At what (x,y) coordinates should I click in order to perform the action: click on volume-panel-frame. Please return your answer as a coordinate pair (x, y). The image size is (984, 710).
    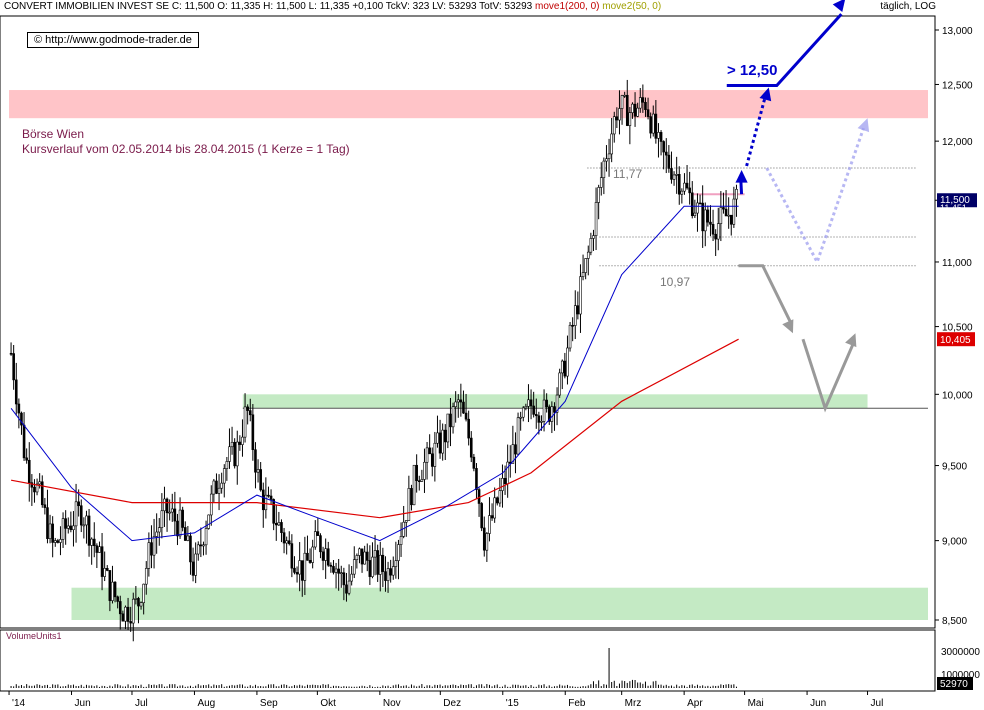
    Looking at the image, I should click on (468, 660).